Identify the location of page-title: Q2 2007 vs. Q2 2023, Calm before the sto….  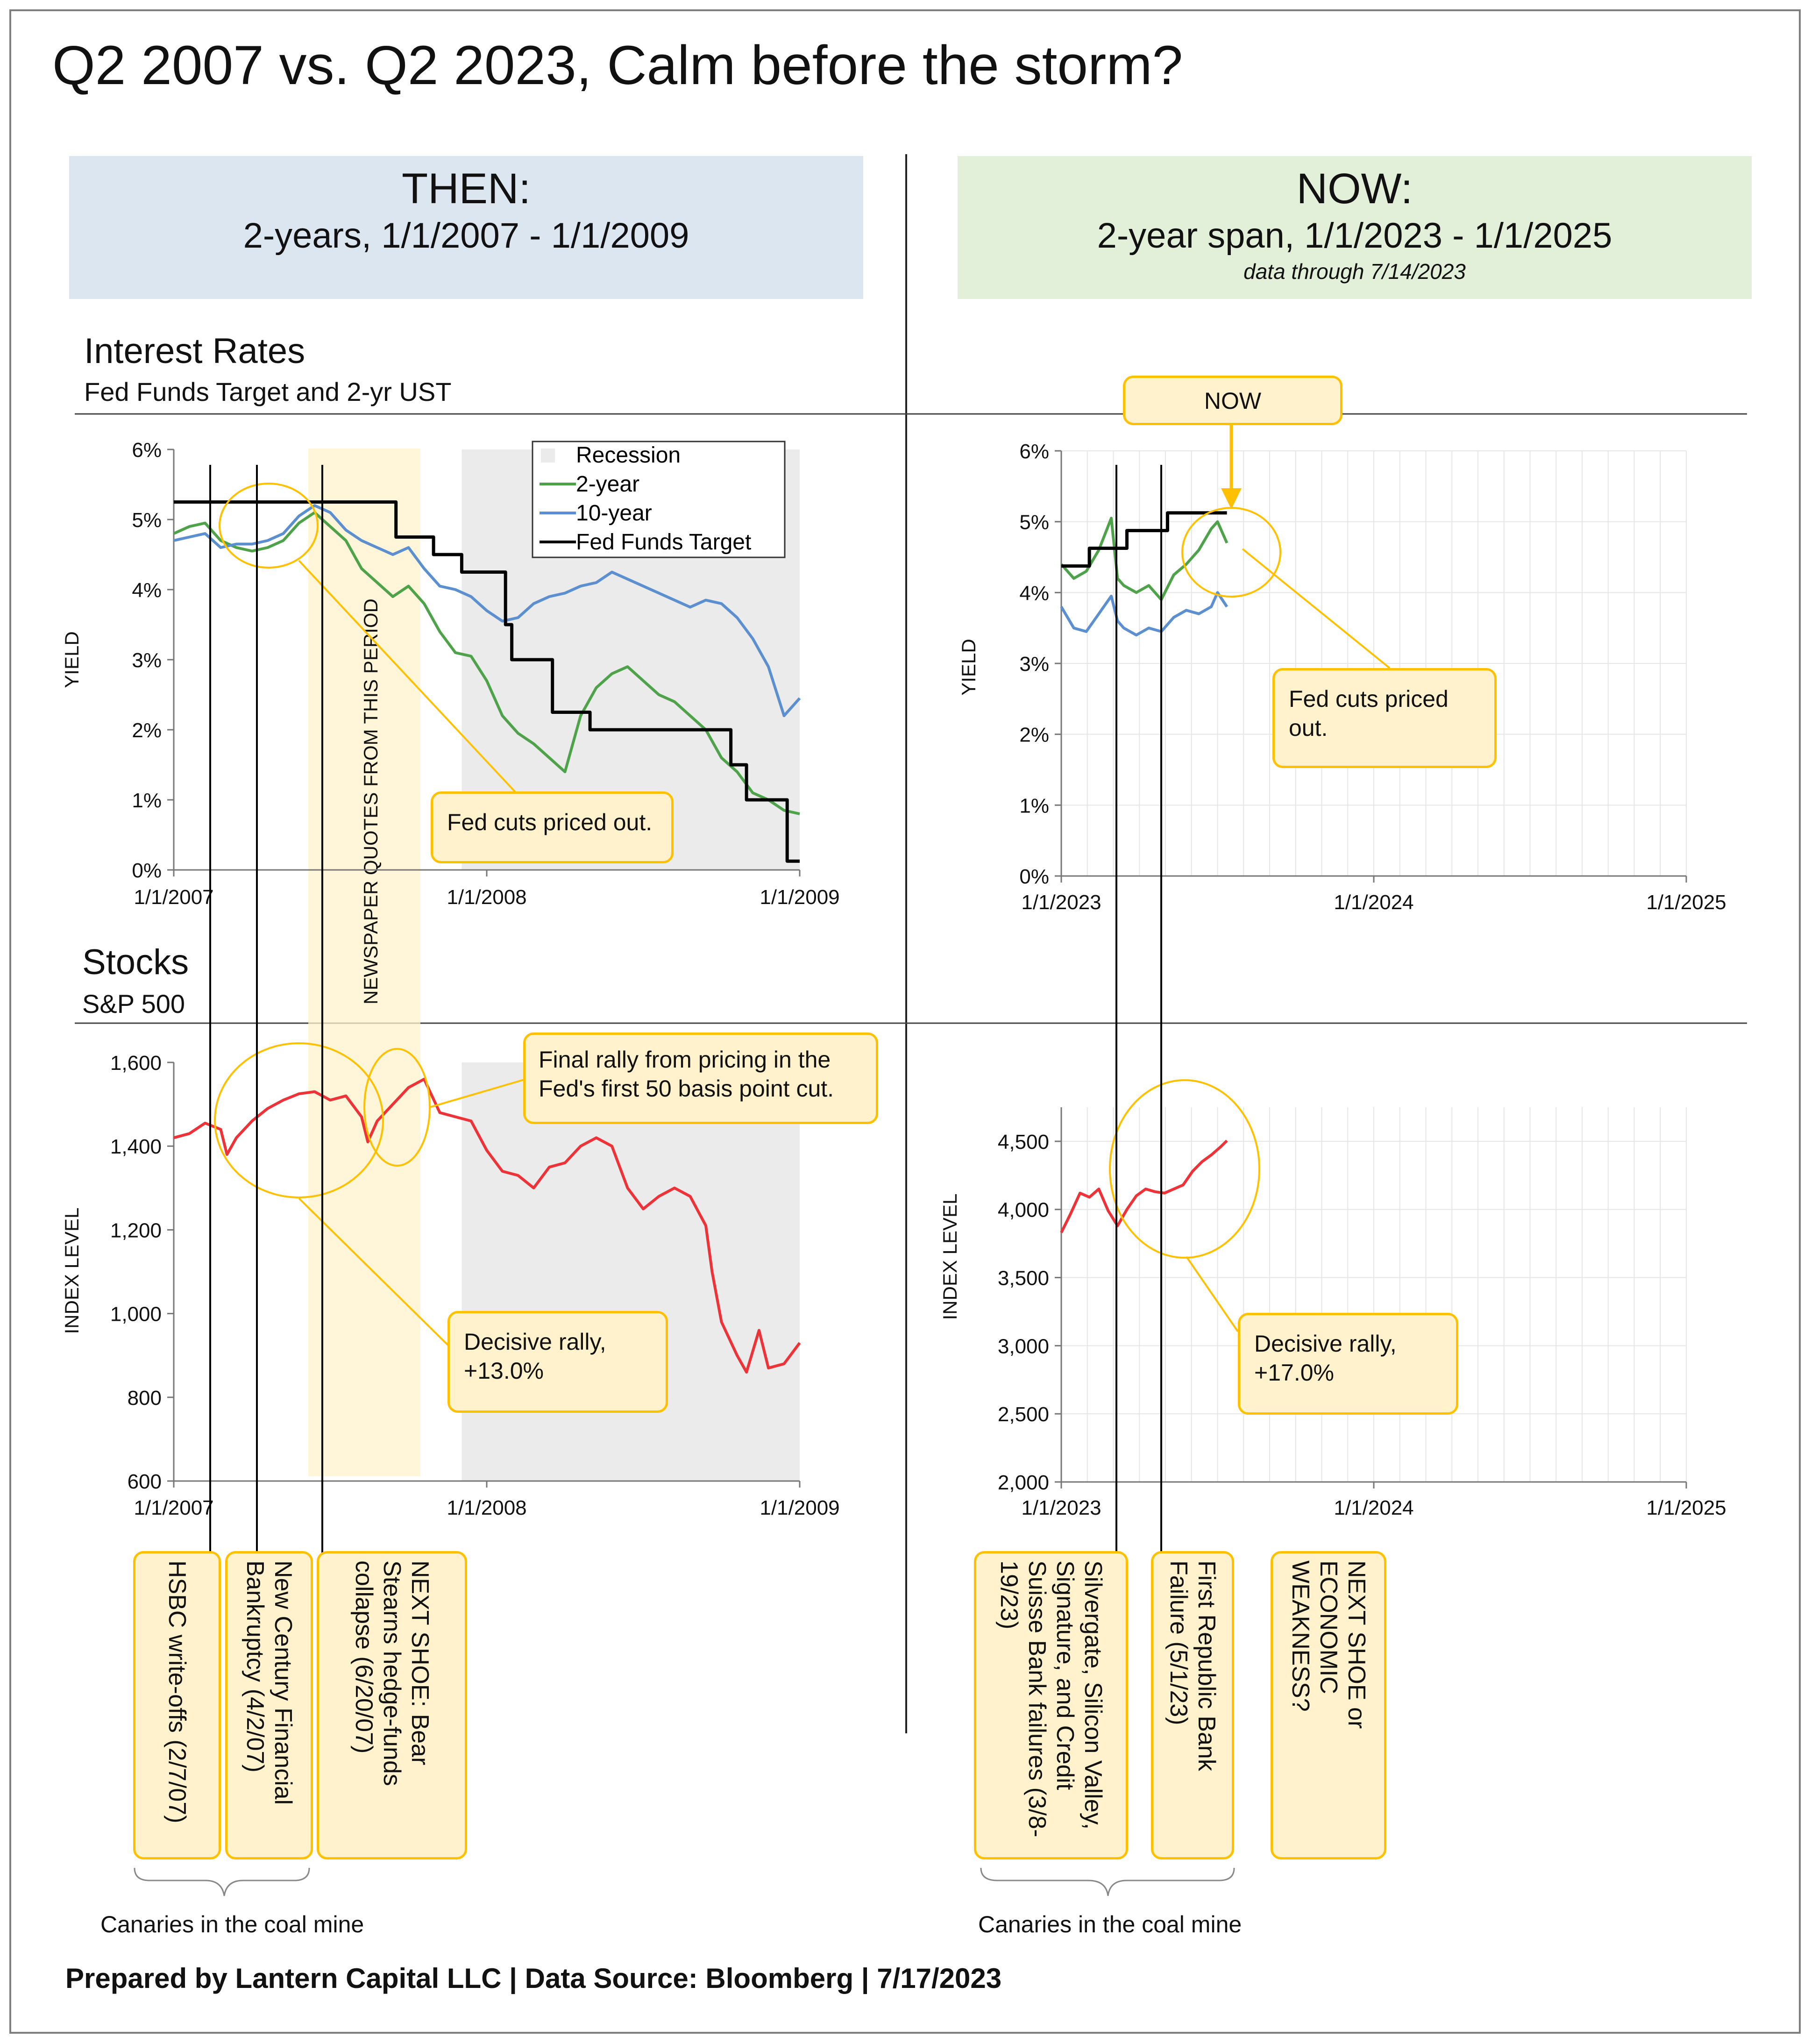
(617, 65).